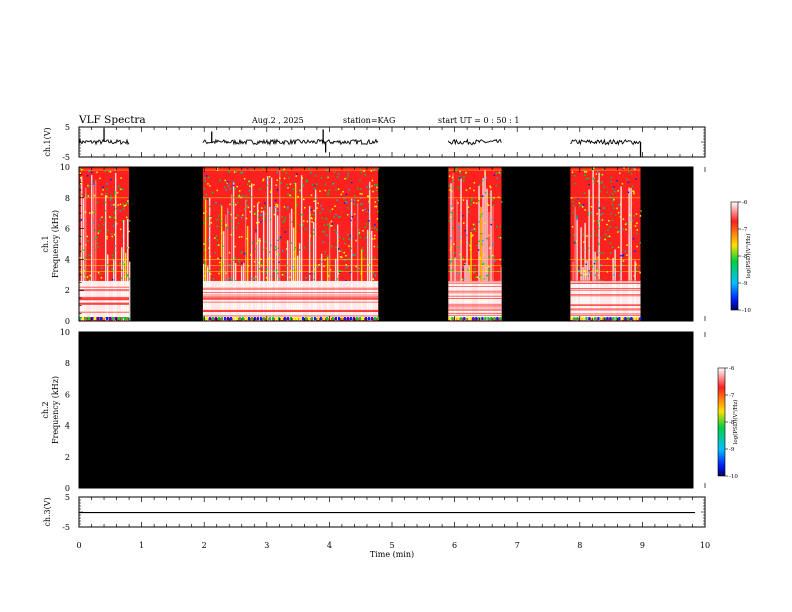 The image size is (792, 612). I want to click on colorbar-tick-label: -9, so click(732, 450).